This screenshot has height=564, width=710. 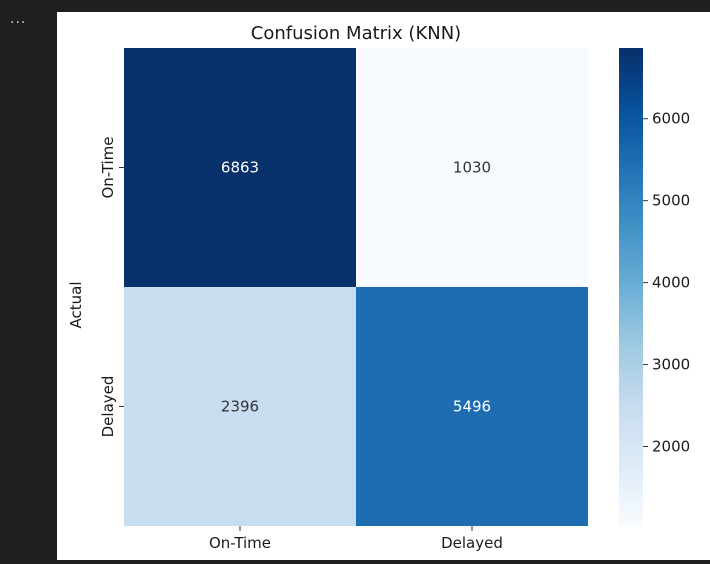 I want to click on cell-value-label: 1030, so click(x=472, y=168).